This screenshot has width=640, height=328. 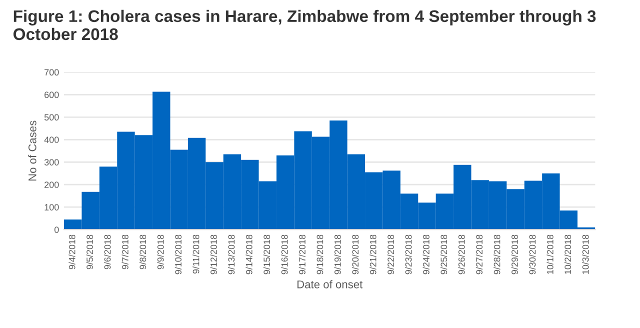 I want to click on y-tick-label: 600, so click(x=51, y=95).